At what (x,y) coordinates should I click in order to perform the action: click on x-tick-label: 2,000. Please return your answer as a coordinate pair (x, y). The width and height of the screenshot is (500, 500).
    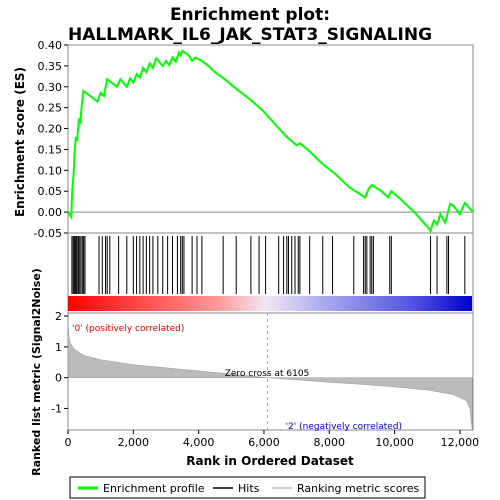
    Looking at the image, I should click on (134, 442).